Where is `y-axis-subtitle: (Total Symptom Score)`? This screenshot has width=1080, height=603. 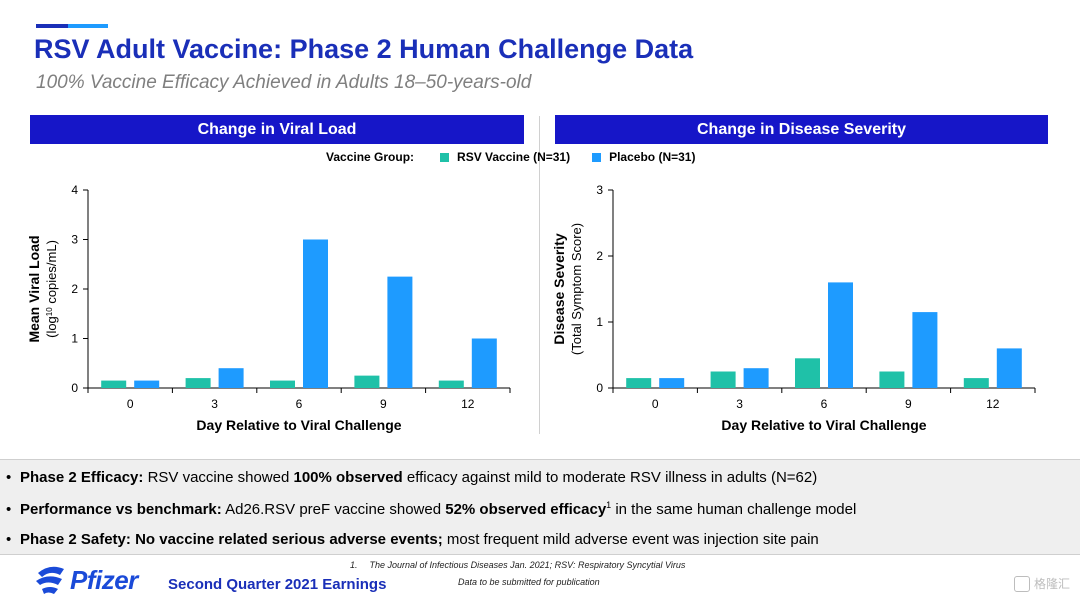 y-axis-subtitle: (Total Symptom Score) is located at coordinates (576, 289).